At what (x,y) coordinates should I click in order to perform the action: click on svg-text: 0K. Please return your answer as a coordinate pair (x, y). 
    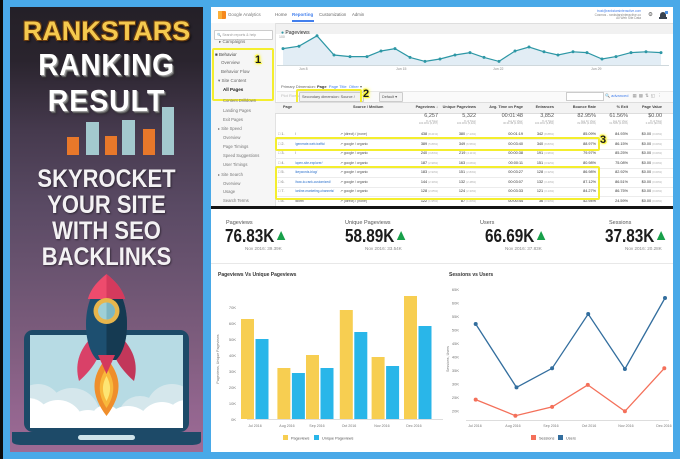
    Looking at the image, I should click on (233, 419).